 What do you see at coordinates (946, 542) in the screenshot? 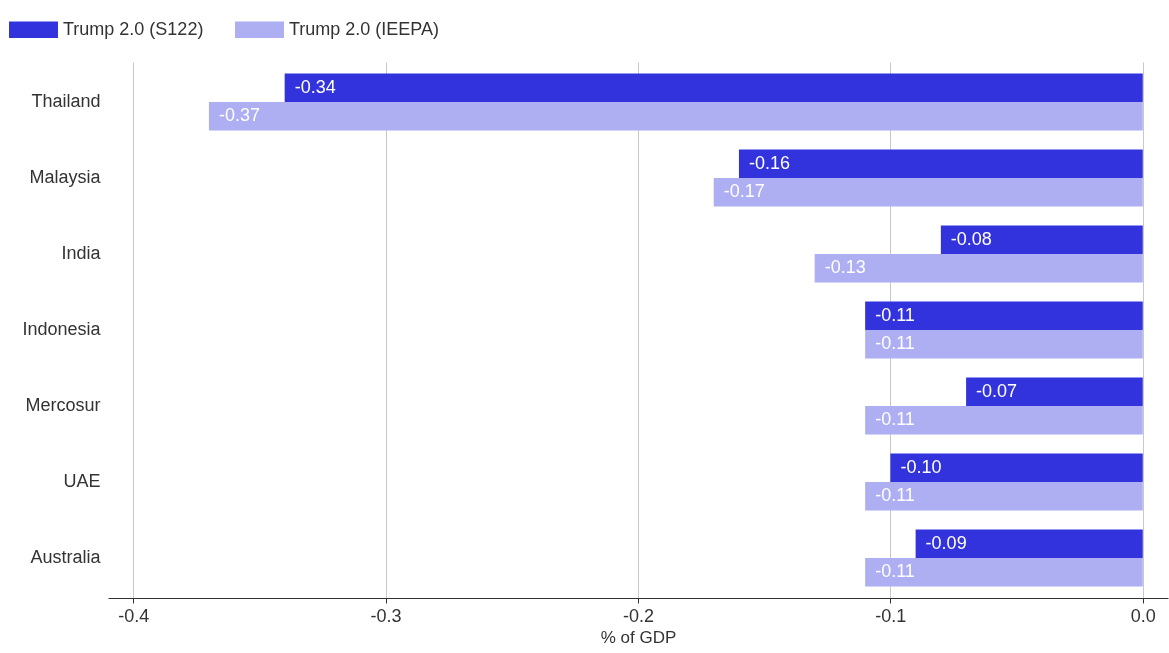
I see `data-label: -0.09` at bounding box center [946, 542].